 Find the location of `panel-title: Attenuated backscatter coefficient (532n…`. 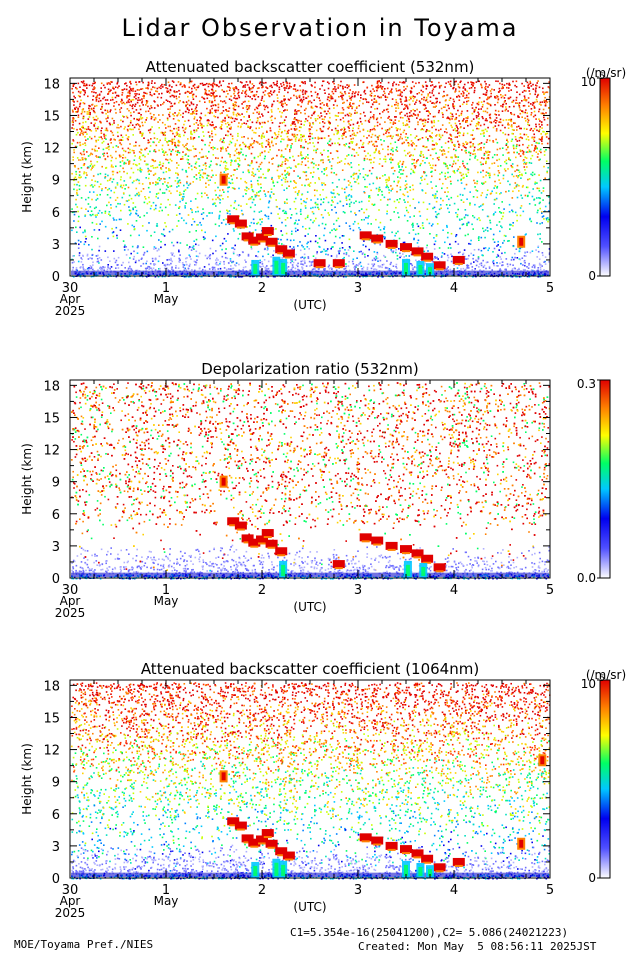

panel-title: Attenuated backscatter coefficient (532n… is located at coordinates (310, 67).